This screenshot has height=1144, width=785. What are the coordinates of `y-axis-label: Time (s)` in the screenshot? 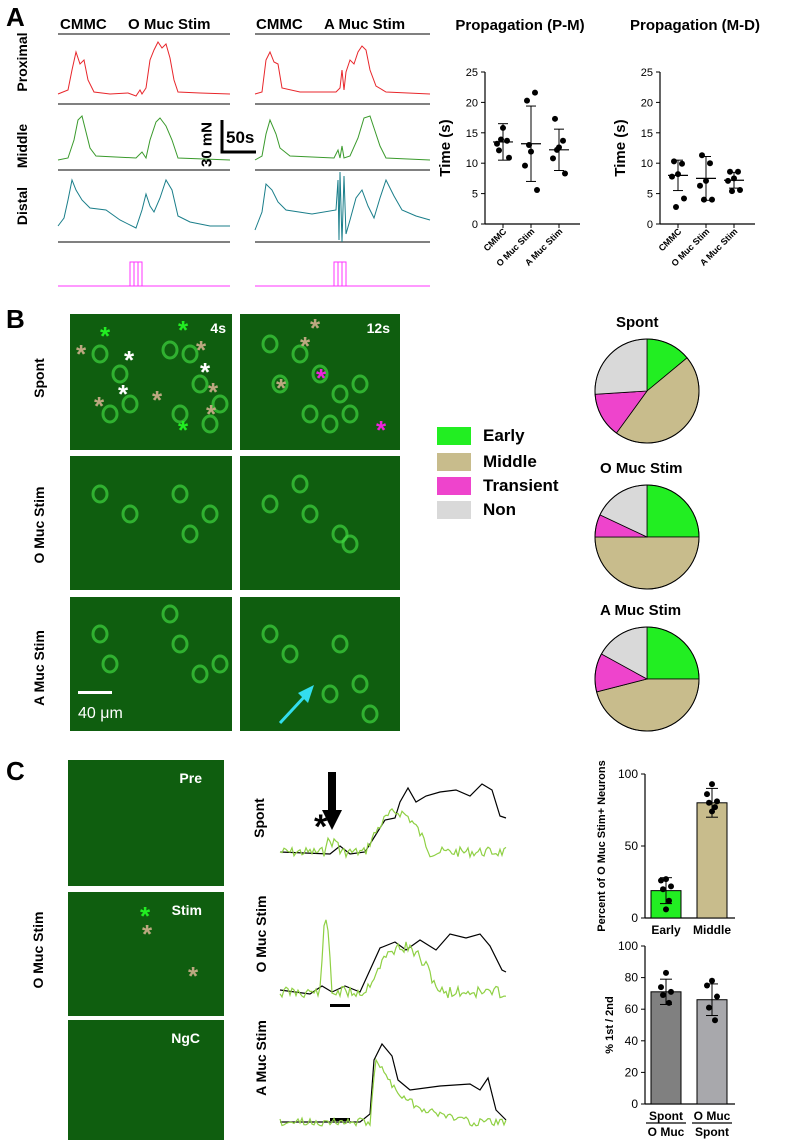 It's located at (620, 147).